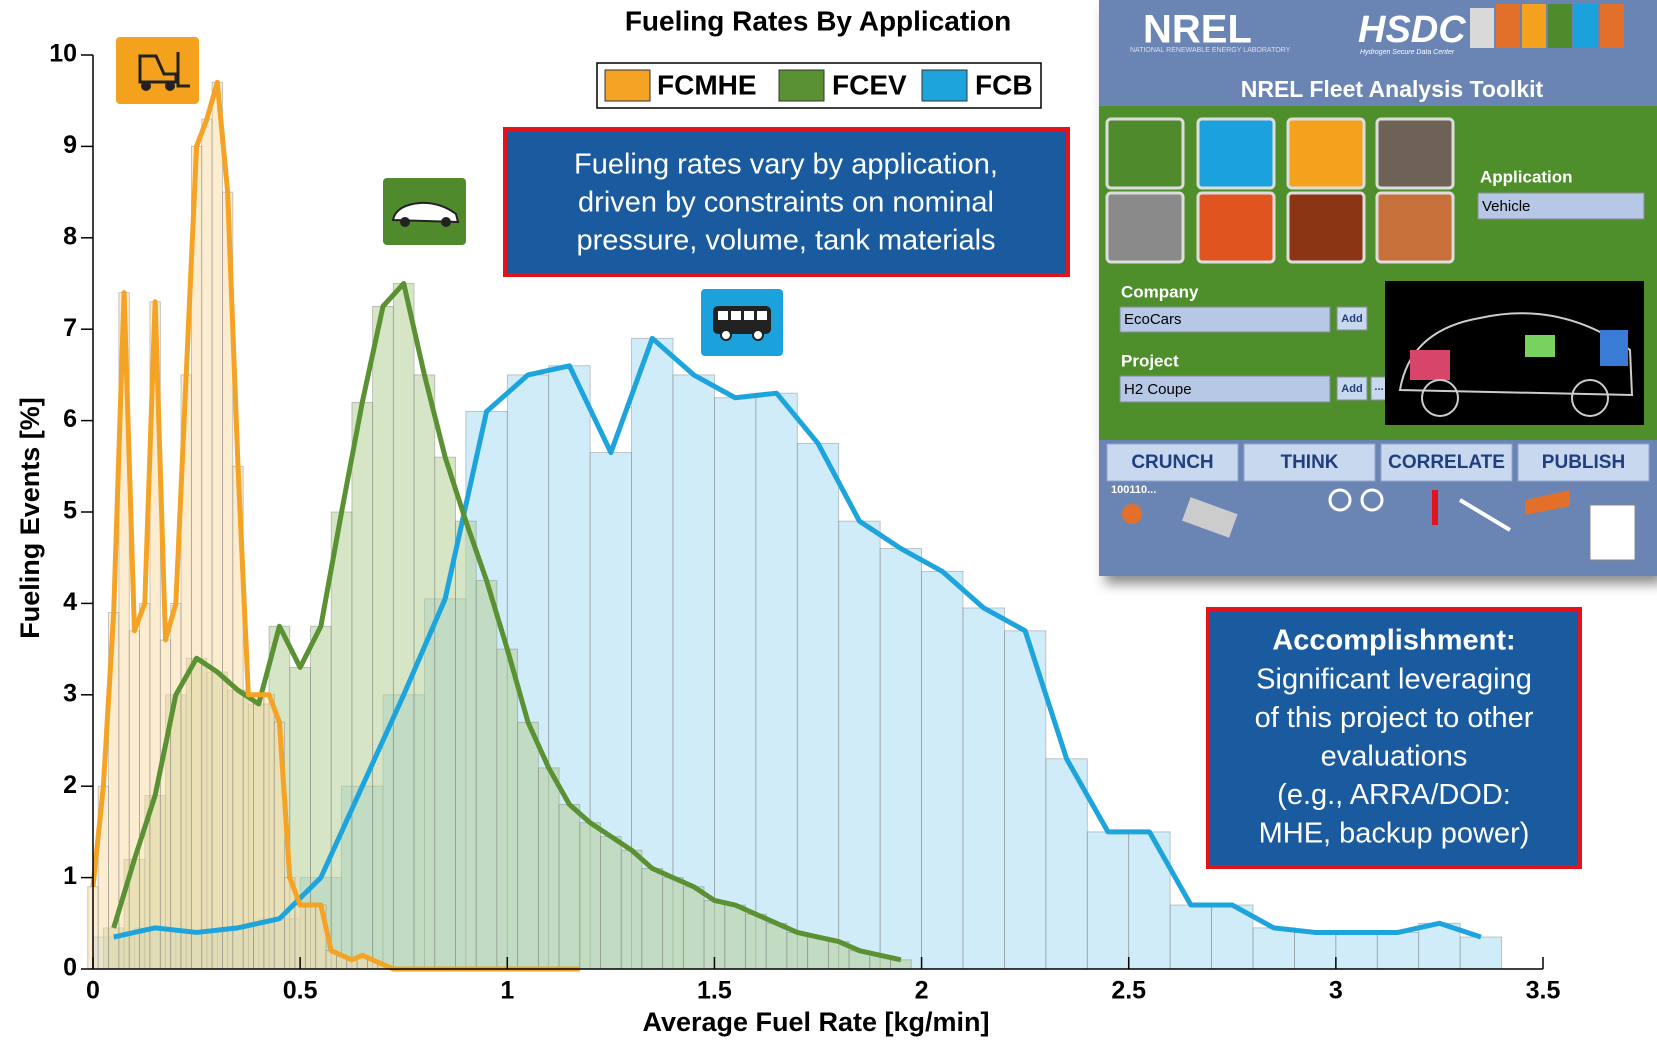 The width and height of the screenshot is (1657, 1041). I want to click on x-tick-label: 3, so click(1336, 991).